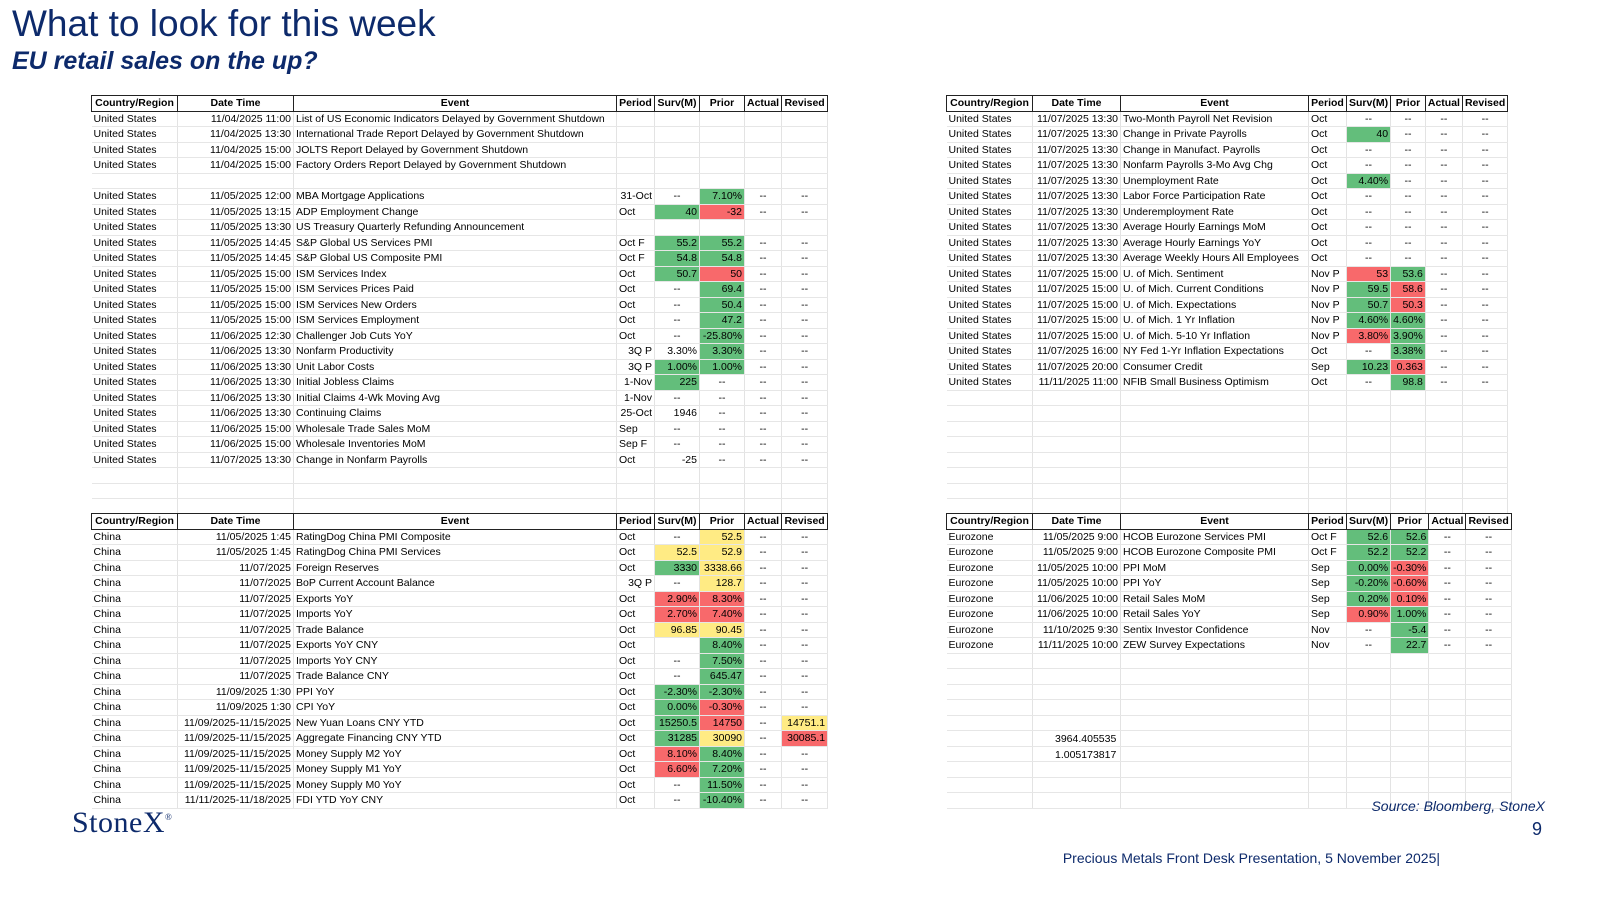 This screenshot has width=1600, height=900. What do you see at coordinates (722, 568) in the screenshot?
I see `cell-prior: 3338.66` at bounding box center [722, 568].